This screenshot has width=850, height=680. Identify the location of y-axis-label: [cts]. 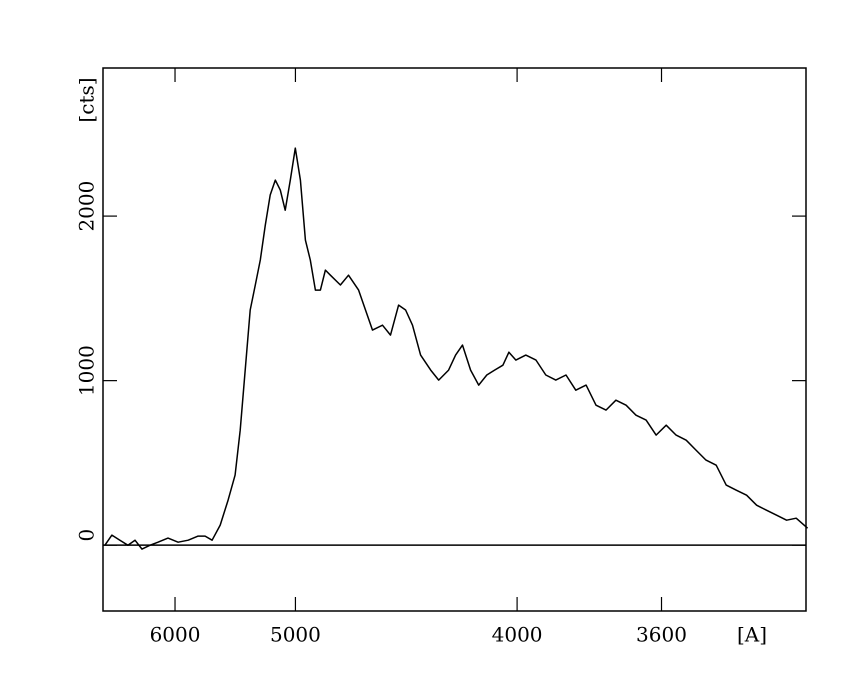
(87, 99).